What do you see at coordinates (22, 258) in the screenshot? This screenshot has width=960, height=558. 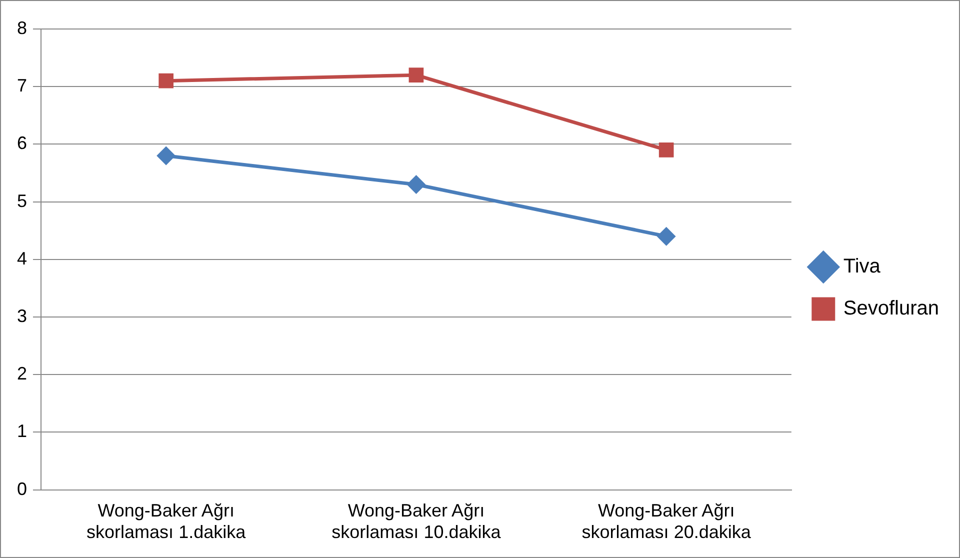 I see `y-tick-label: 4` at bounding box center [22, 258].